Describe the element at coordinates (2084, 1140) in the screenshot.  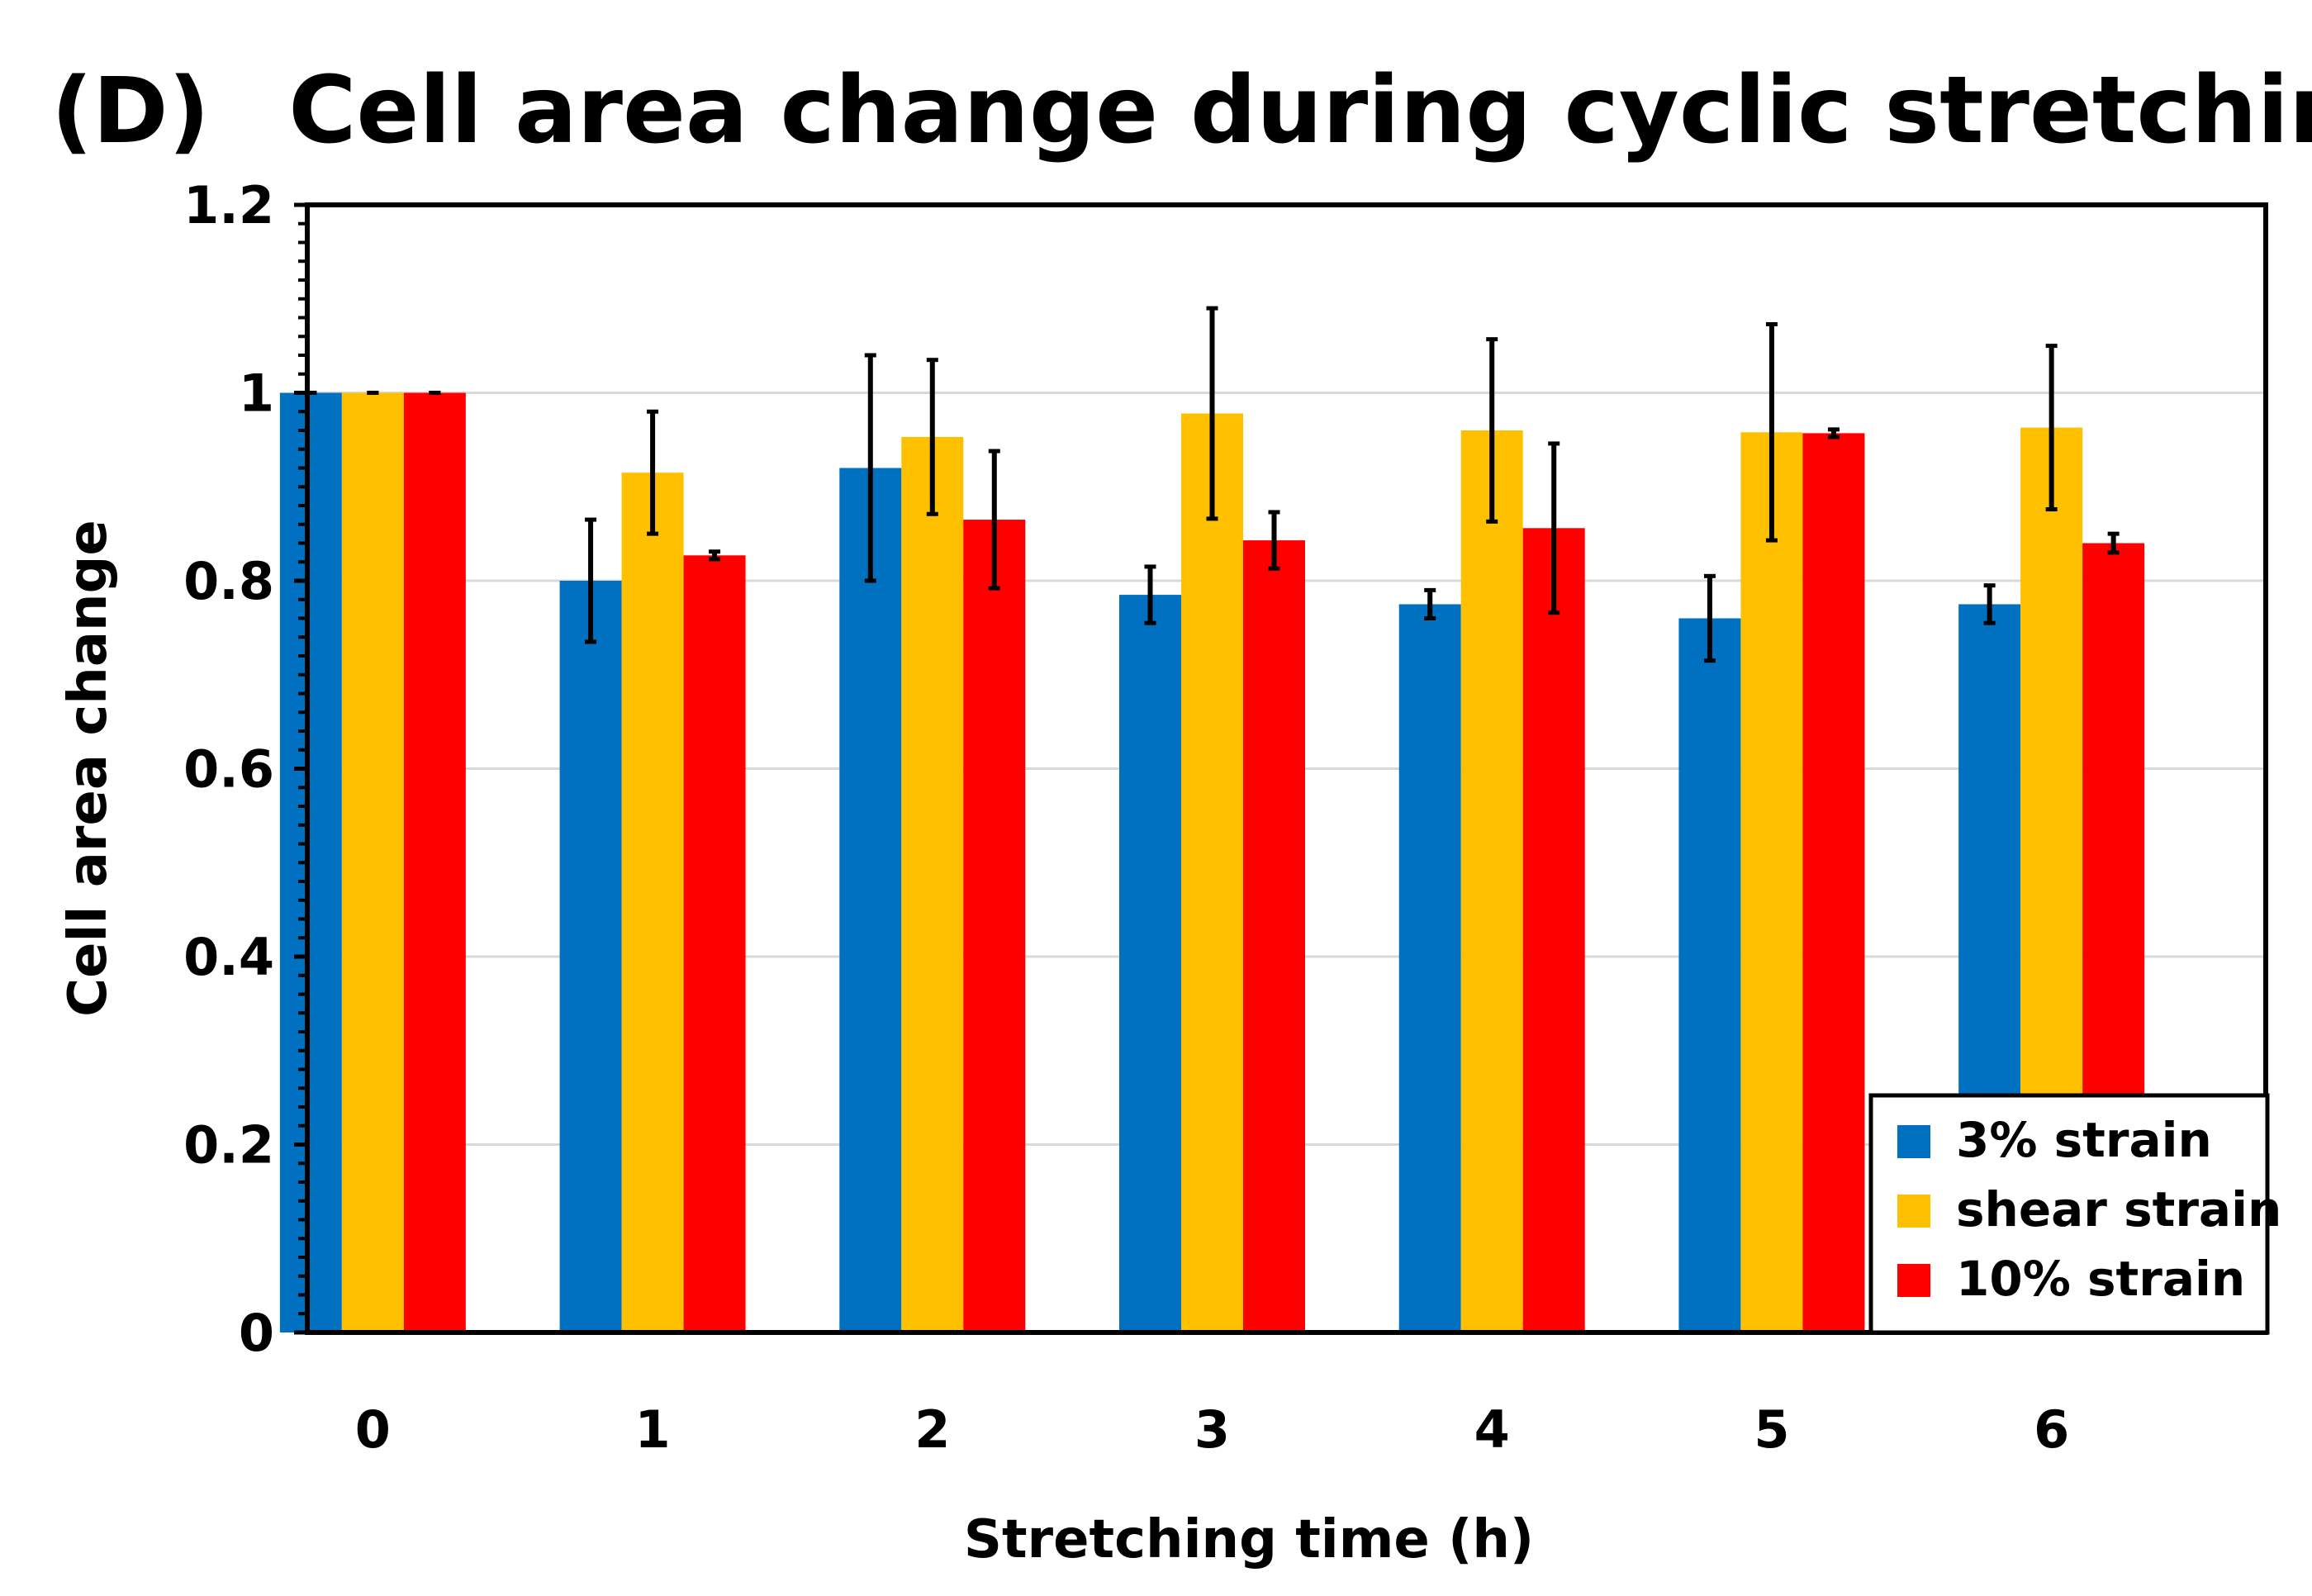
I see `legend-label: 3% strain` at that location.